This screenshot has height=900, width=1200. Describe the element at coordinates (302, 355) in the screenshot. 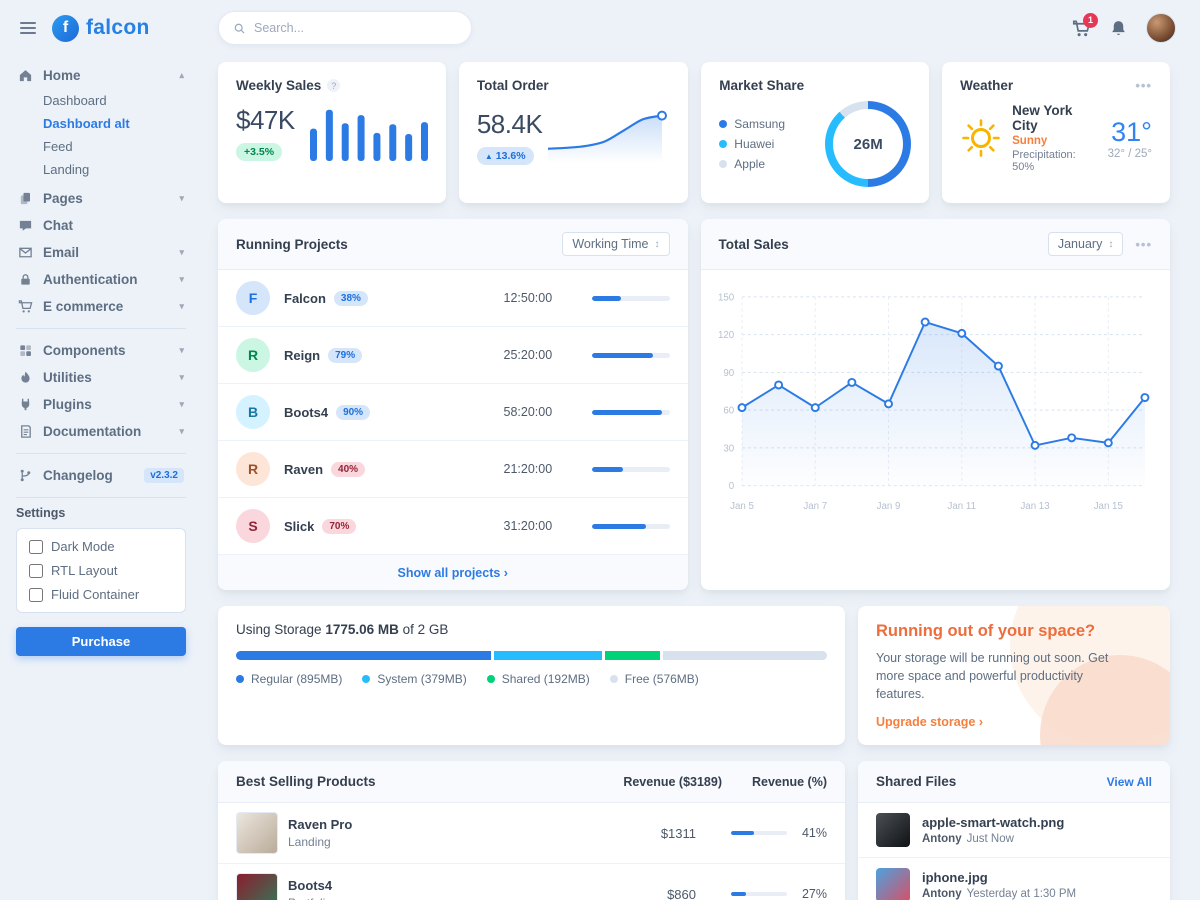

I see `project-name-label: Reign` at that location.